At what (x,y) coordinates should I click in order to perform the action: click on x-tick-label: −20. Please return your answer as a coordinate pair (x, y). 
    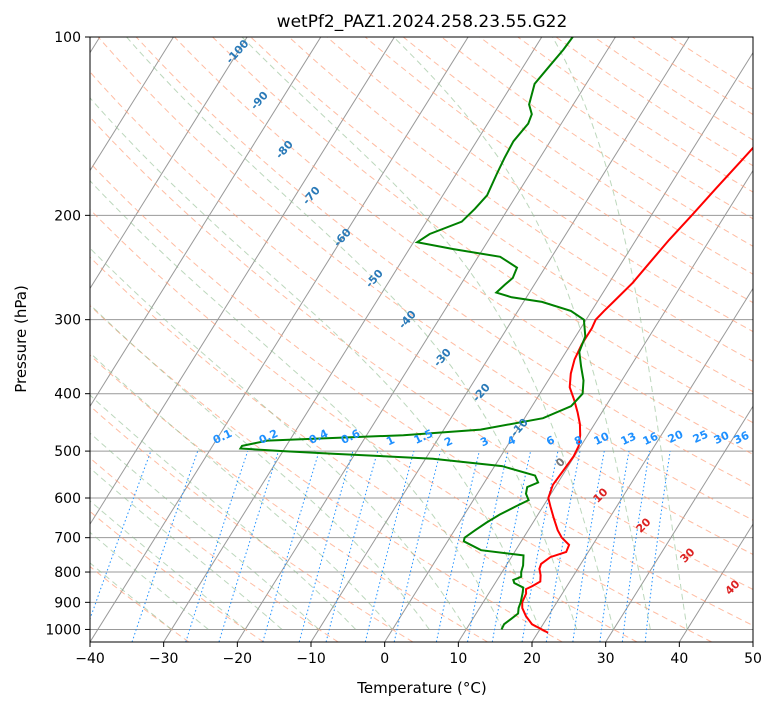
    Looking at the image, I should click on (238, 659).